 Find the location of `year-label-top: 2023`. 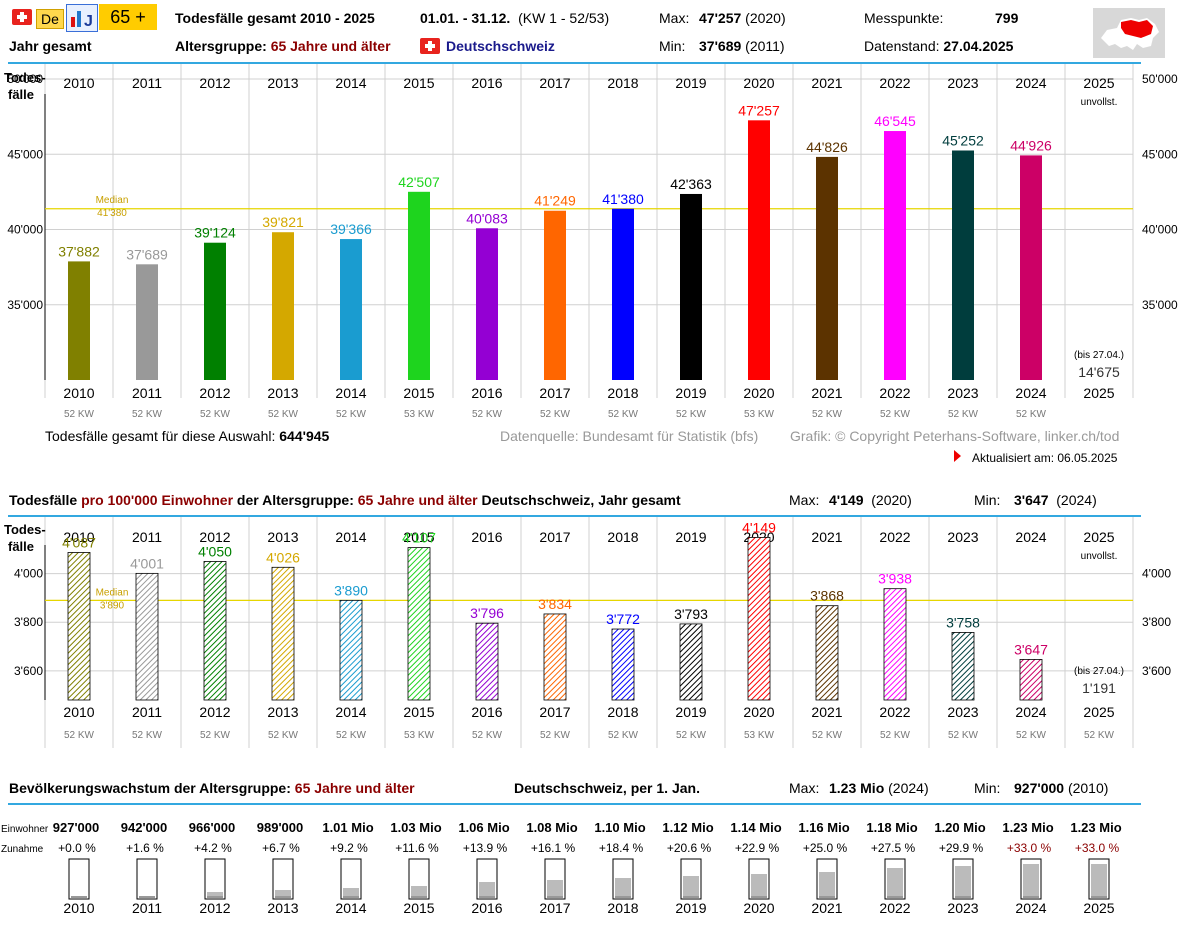

year-label-top: 2023 is located at coordinates (962, 83).